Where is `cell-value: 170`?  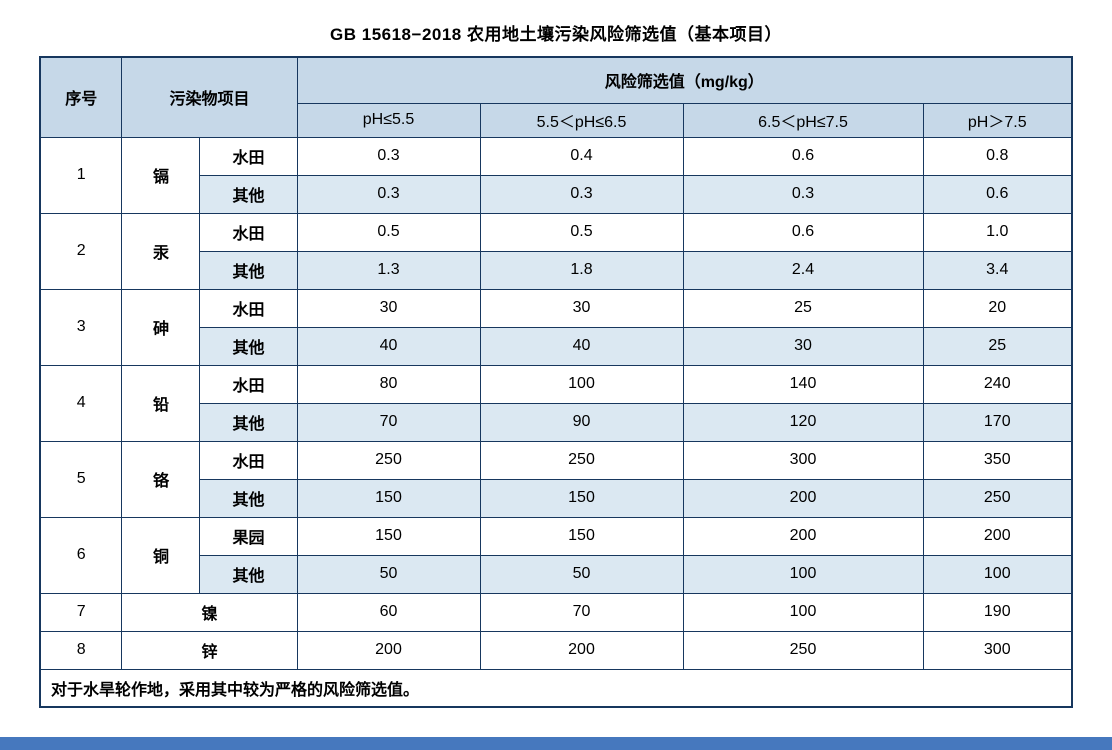 cell-value: 170 is located at coordinates (997, 422).